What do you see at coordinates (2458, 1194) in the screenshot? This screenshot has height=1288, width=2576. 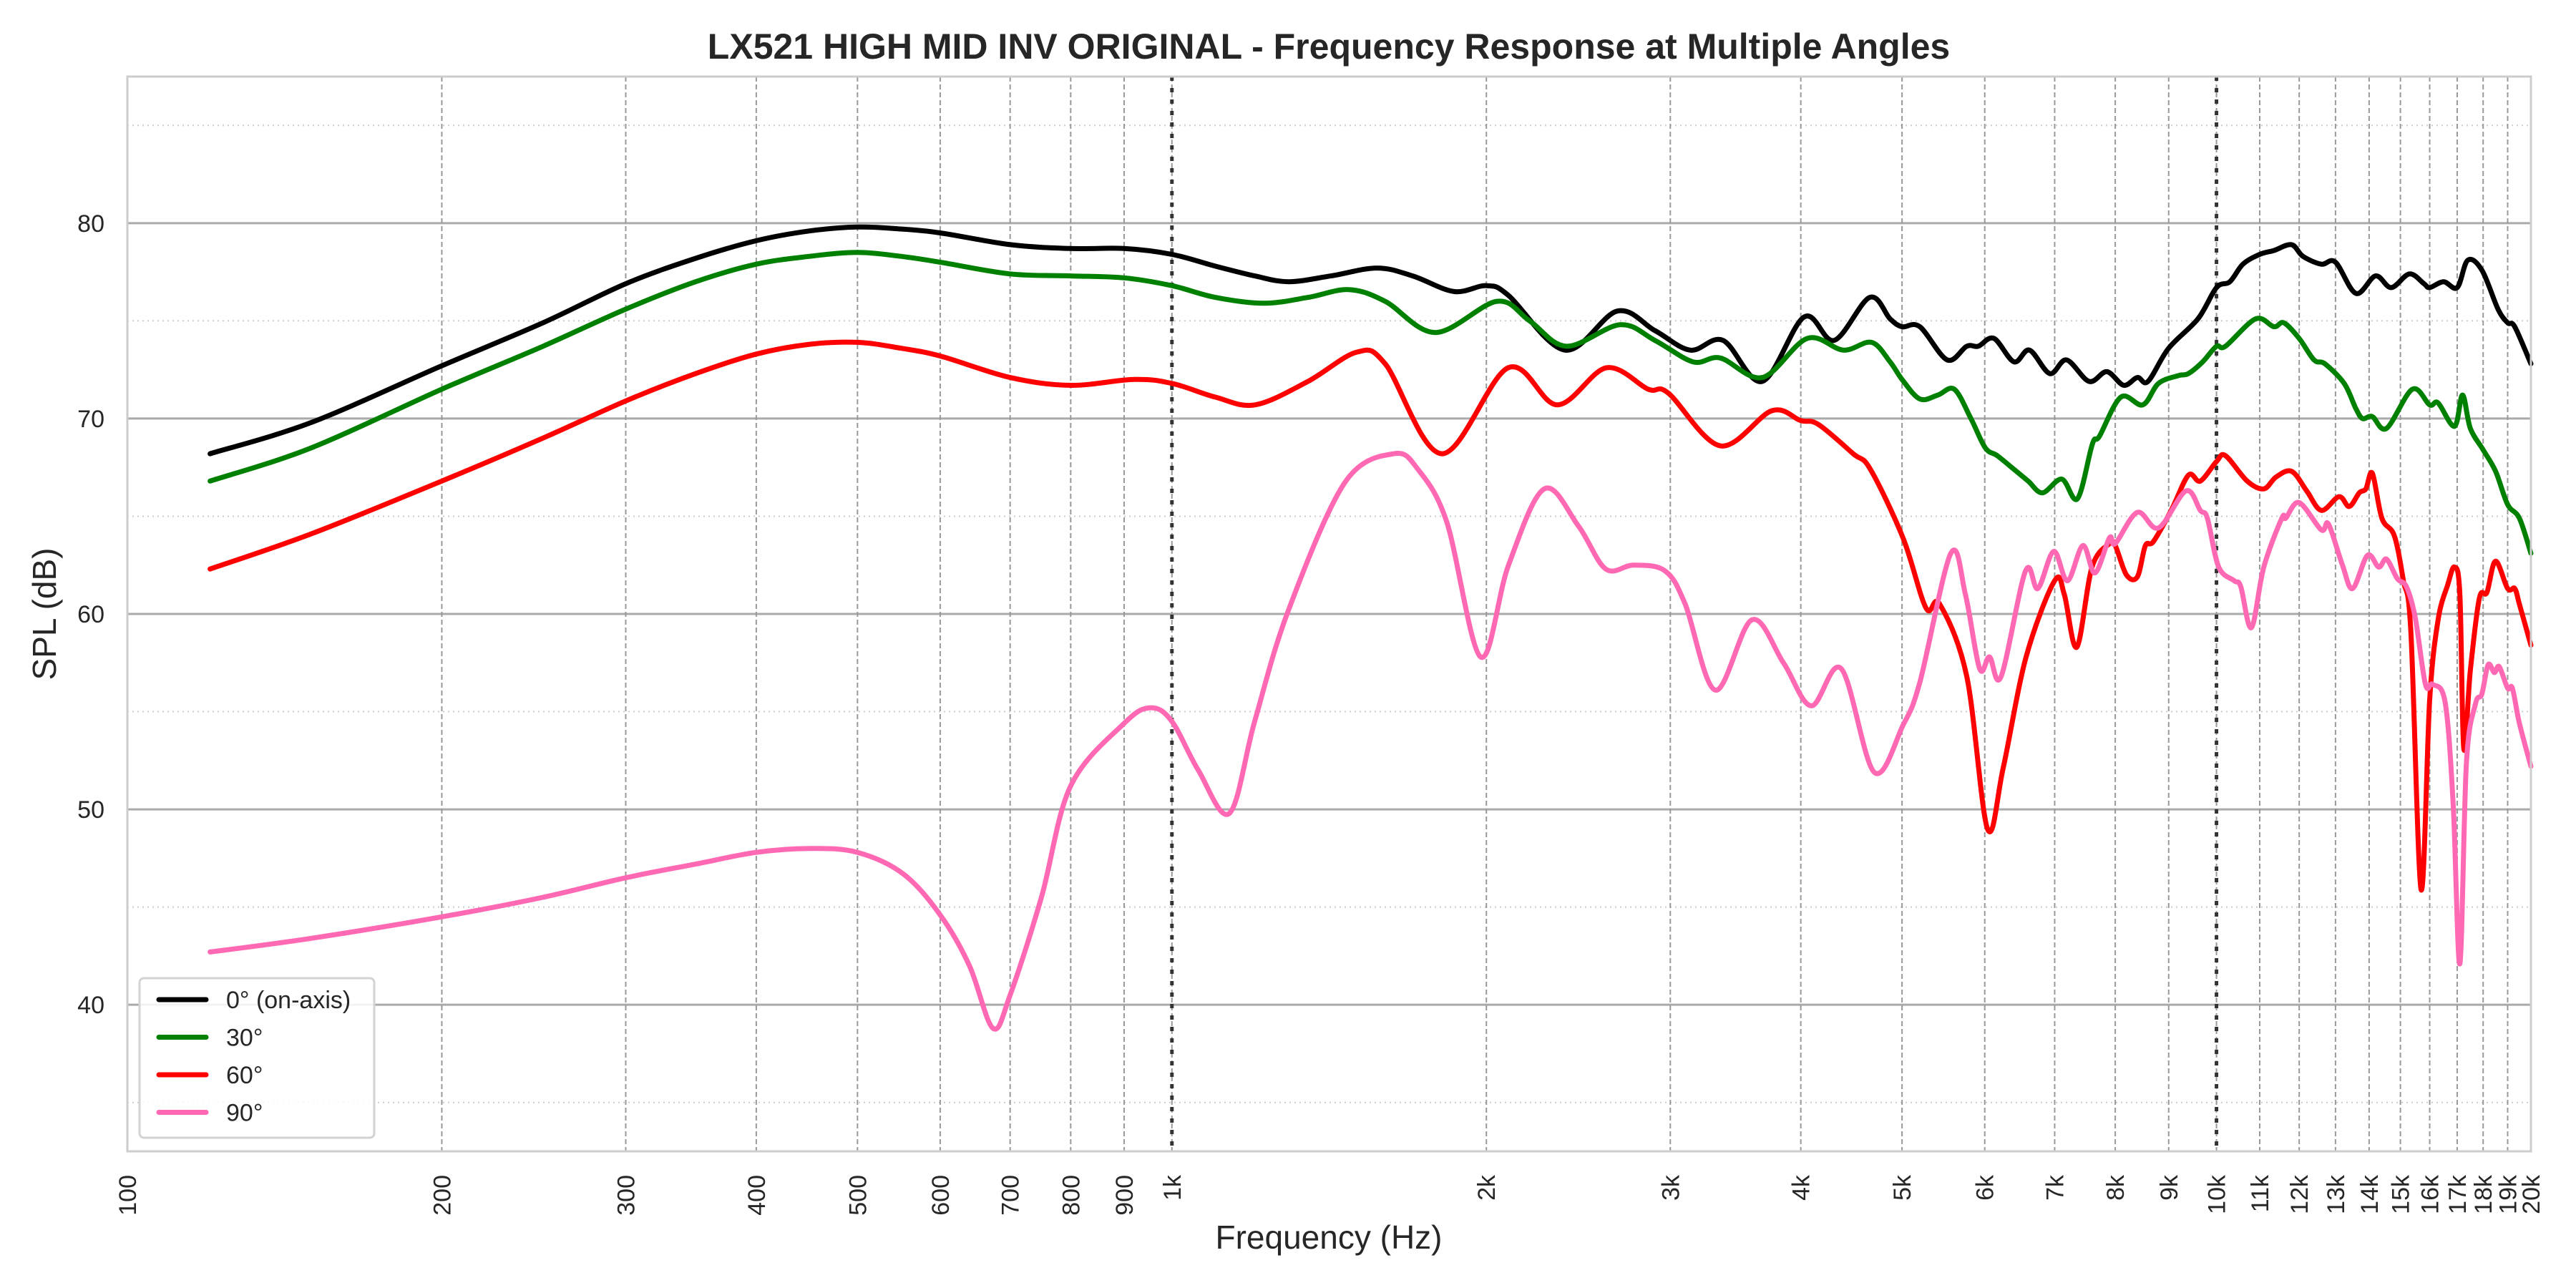 I see `x-tick-label: 17k` at bounding box center [2458, 1194].